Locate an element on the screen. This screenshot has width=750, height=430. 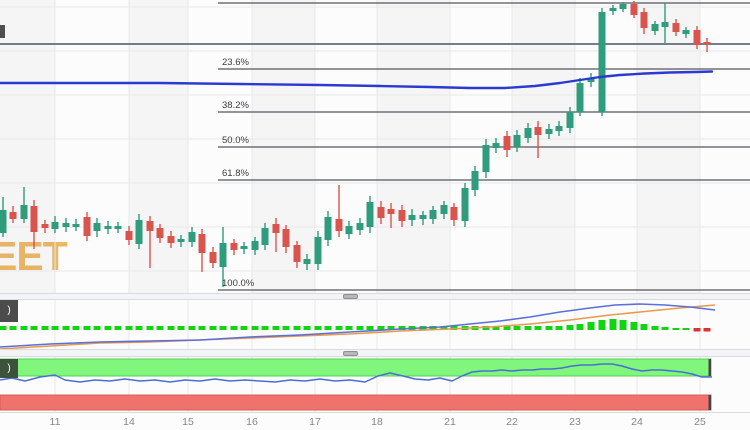
x-axis-label: 14 is located at coordinates (129, 422).